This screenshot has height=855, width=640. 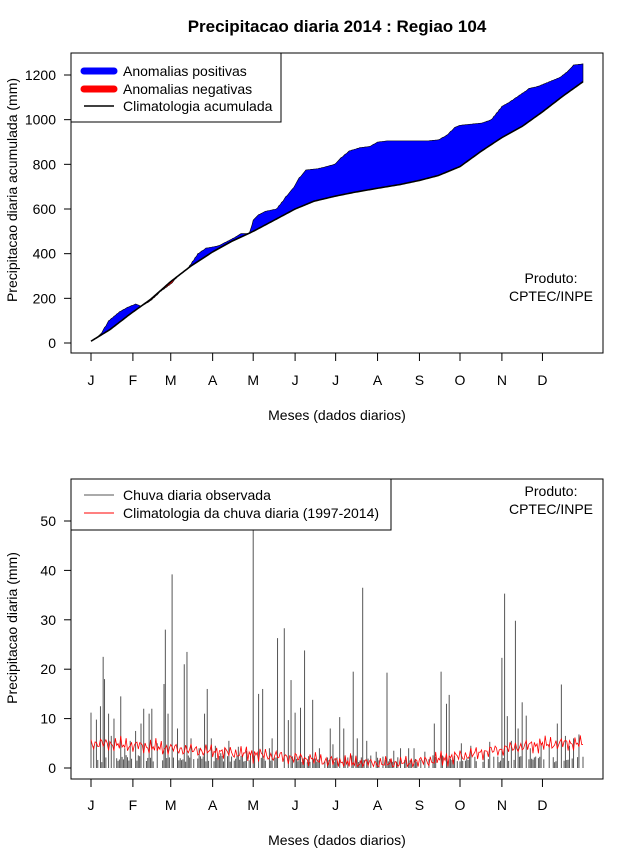 What do you see at coordinates (45, 209) in the screenshot?
I see `y-tick-label-top-3: 600` at bounding box center [45, 209].